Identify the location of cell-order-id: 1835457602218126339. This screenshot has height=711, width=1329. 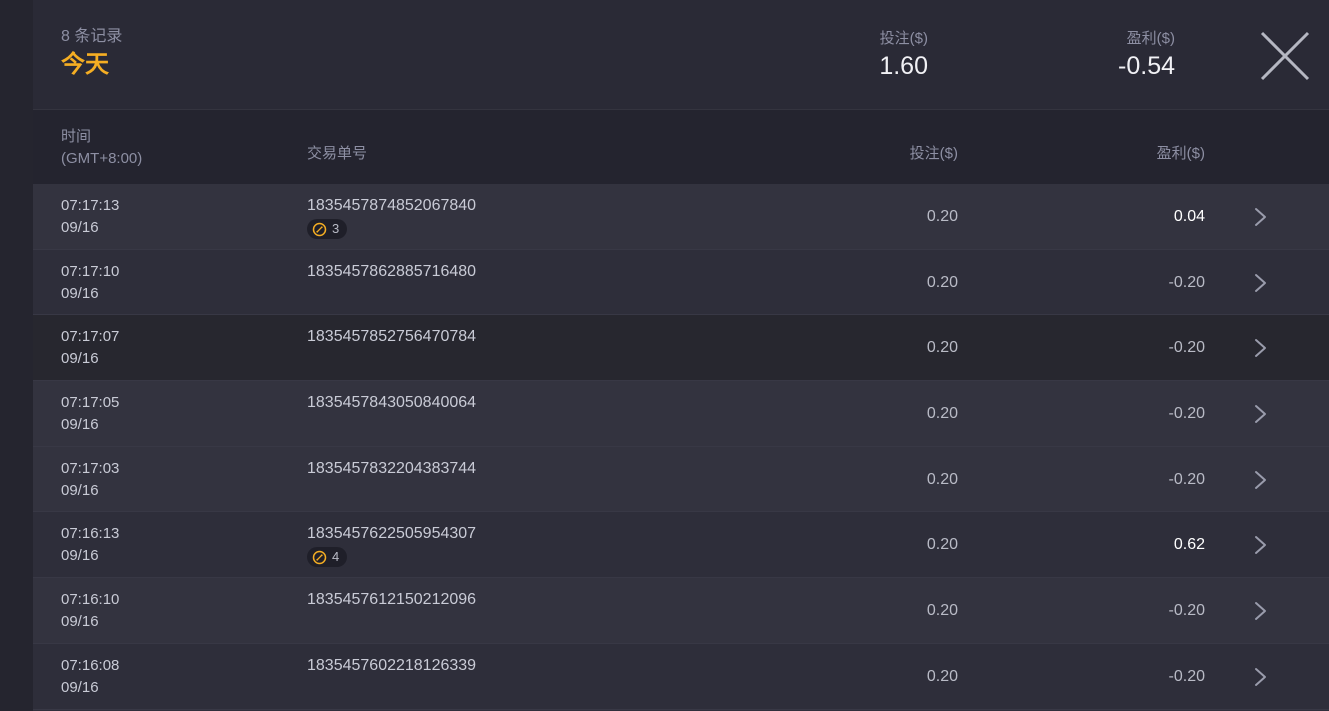
(392, 665).